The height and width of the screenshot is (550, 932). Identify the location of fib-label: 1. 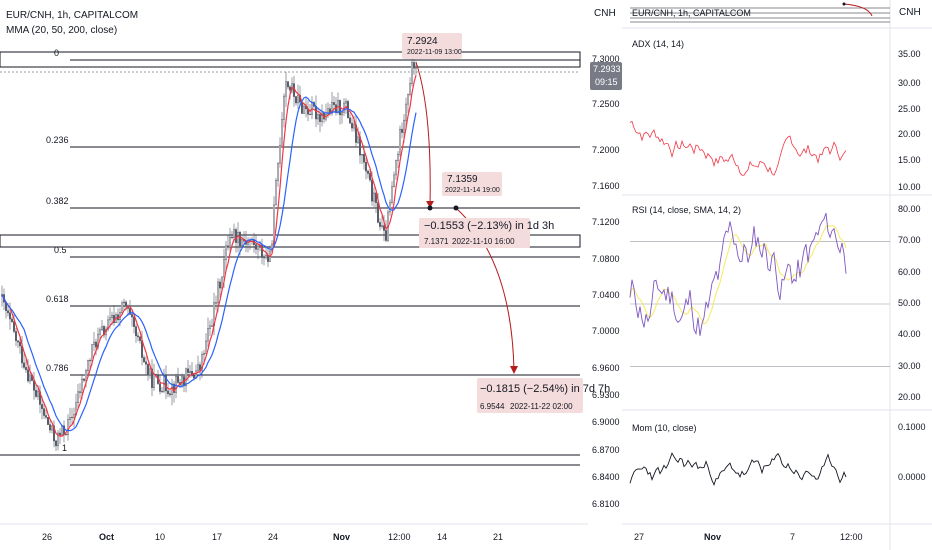
(65, 448).